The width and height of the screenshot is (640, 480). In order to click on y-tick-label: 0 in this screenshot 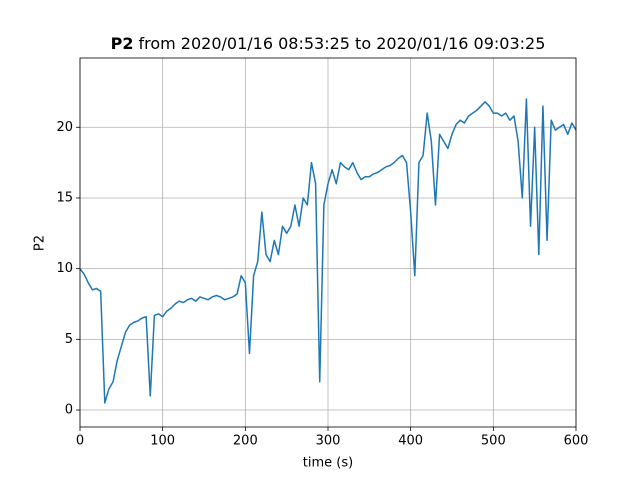, I will do `click(69, 410)`.